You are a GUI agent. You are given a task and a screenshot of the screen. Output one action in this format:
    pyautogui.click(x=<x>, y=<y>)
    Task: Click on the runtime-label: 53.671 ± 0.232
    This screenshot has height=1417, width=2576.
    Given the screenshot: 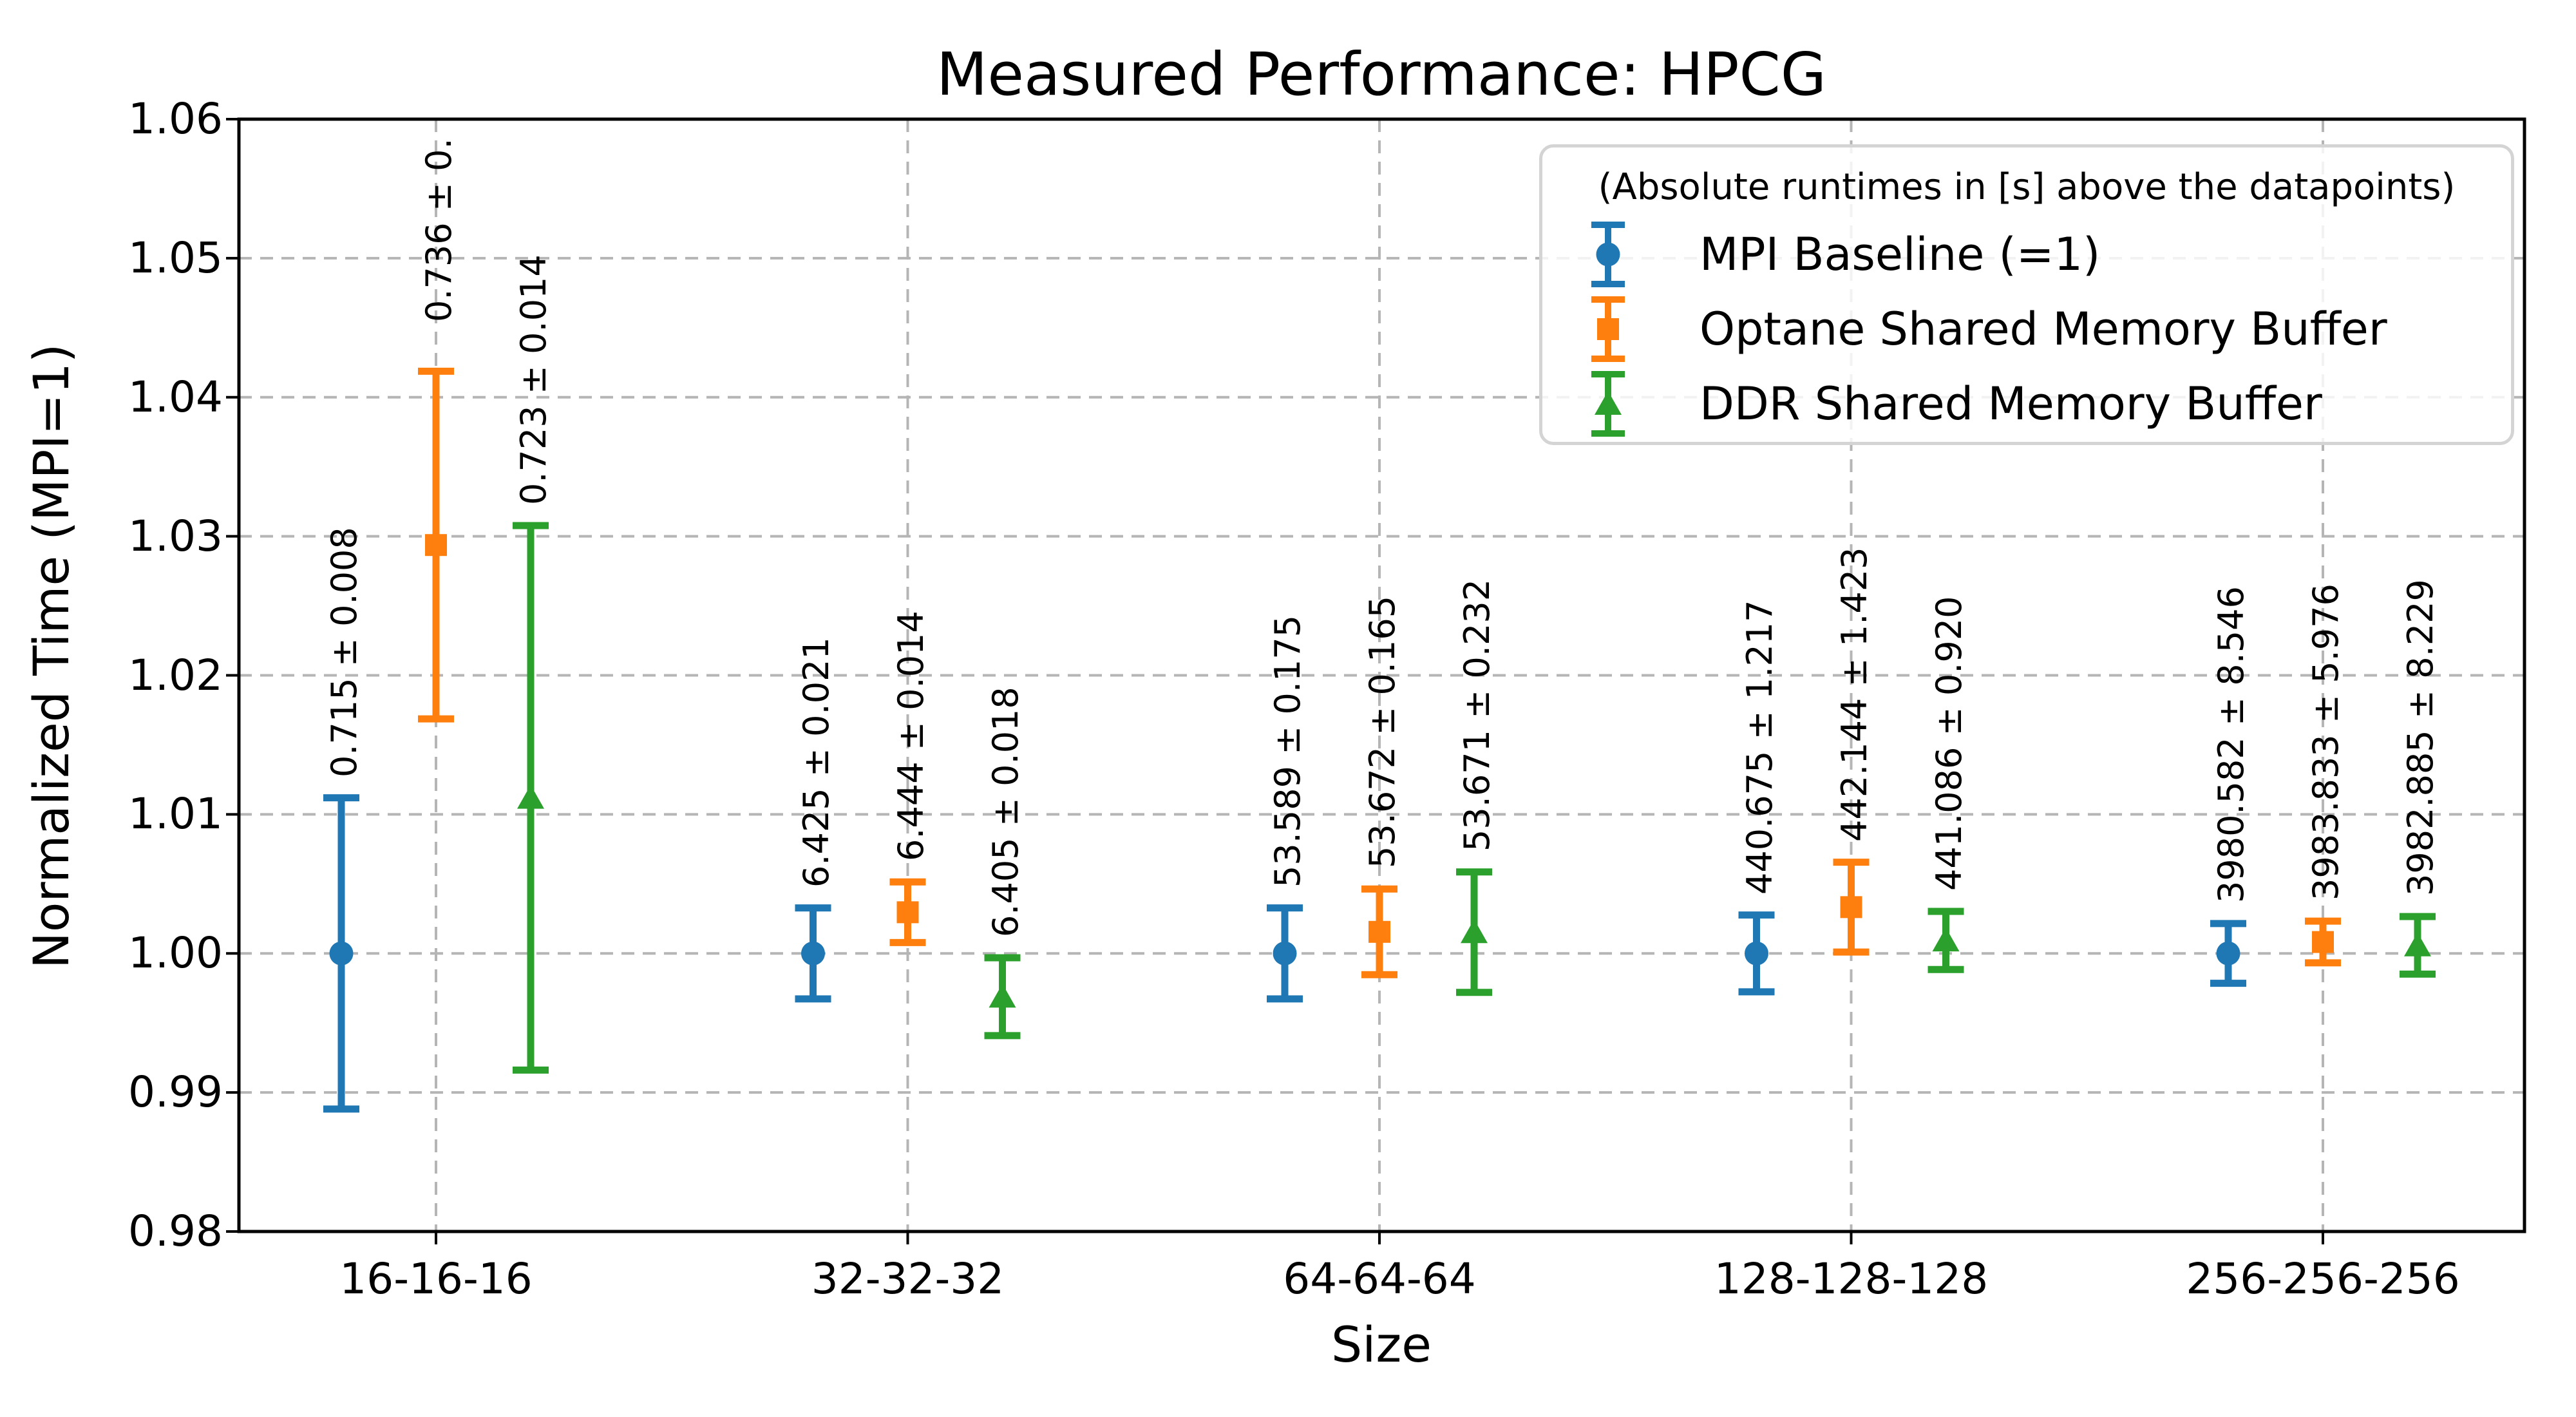 What is the action you would take?
    pyautogui.click(x=1477, y=714)
    